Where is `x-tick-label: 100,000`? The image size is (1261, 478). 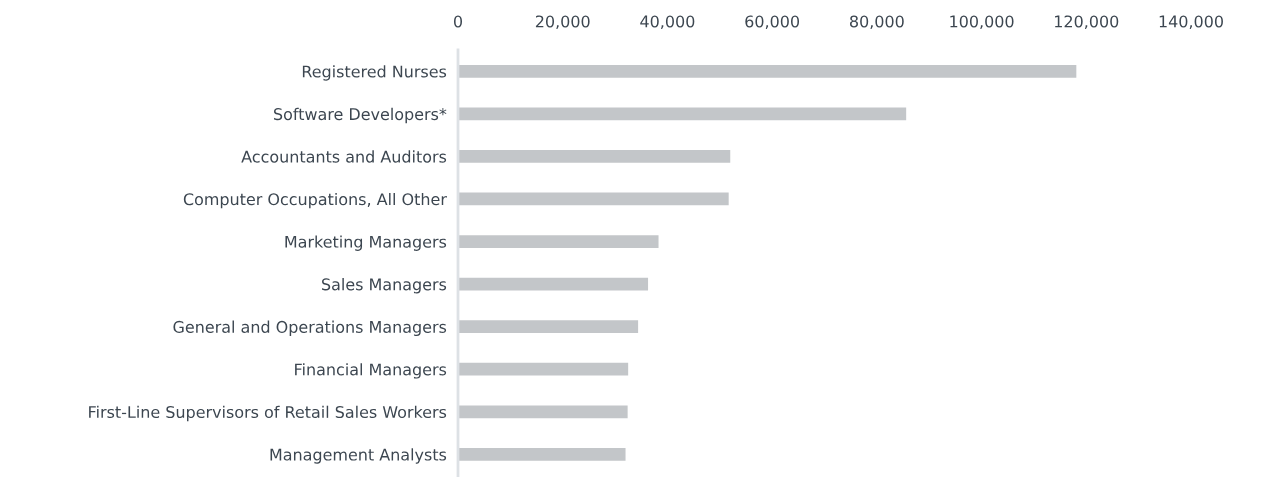
x-tick-label: 100,000 is located at coordinates (982, 22).